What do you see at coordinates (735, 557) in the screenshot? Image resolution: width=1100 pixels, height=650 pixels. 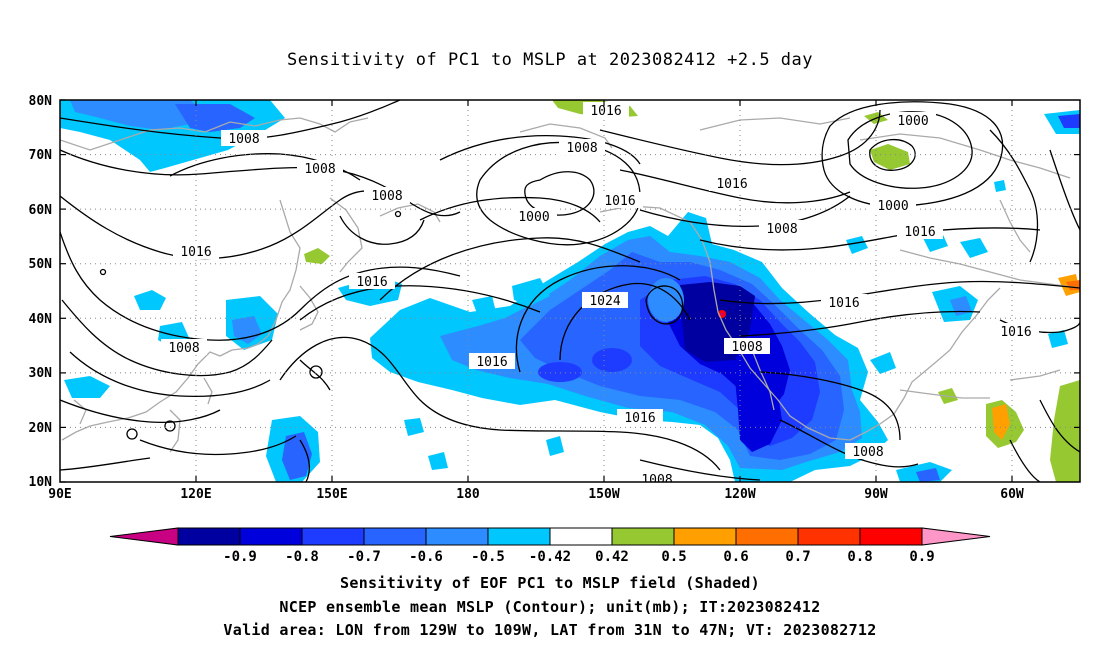 I see `colorbar-label: 0.6` at bounding box center [735, 557].